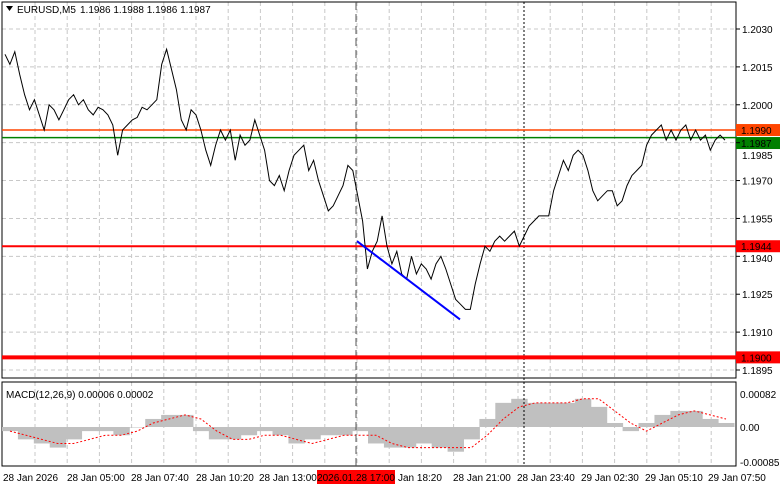 This screenshot has height=489, width=781. Describe the element at coordinates (737, 478) in the screenshot. I see `time-label: 29 Jan 07:50` at that location.